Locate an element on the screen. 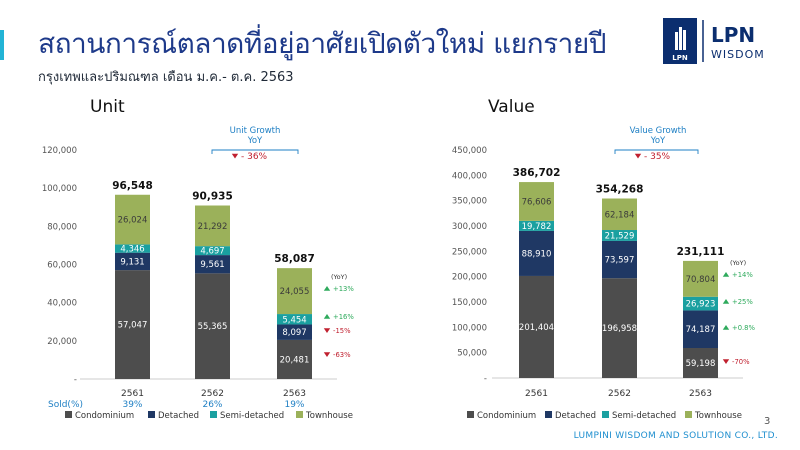  bar-data-label: 24,055 is located at coordinates (295, 292).